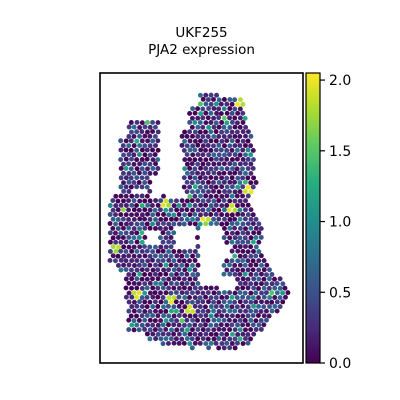 This screenshot has width=400, height=400. Describe the element at coordinates (313, 218) in the screenshot. I see `colorbar` at that location.